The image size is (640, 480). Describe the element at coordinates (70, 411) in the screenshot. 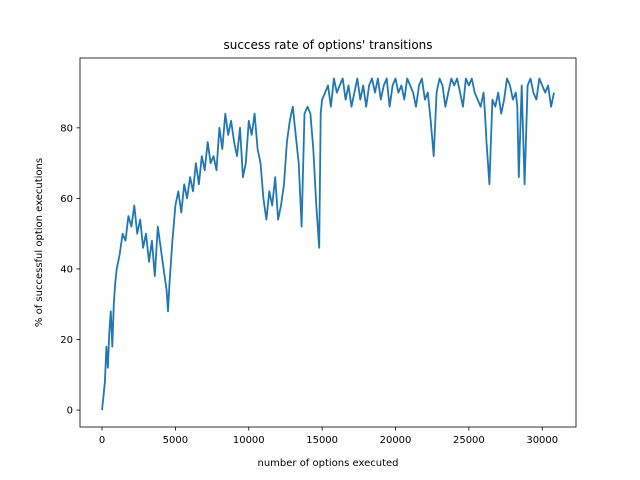

I see `y-tick-label: 0` at that location.